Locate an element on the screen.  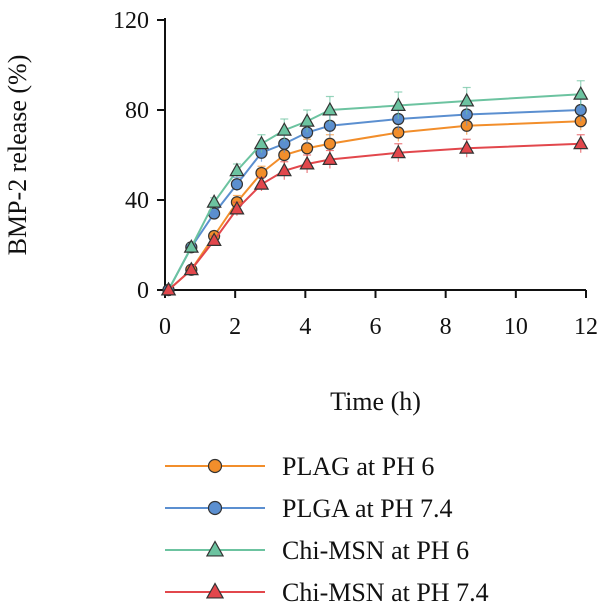
y-axis-title: BMP-2 release (%) is located at coordinates (17, 155).